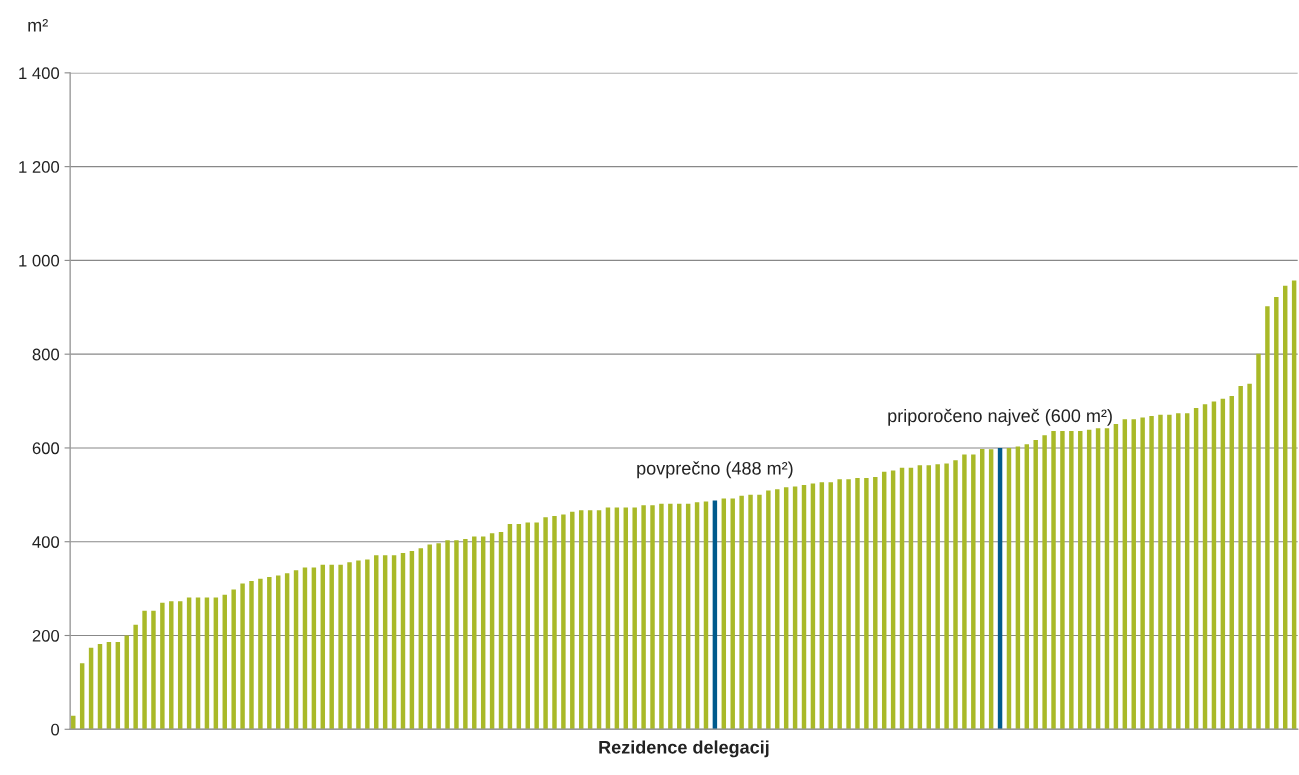 The image size is (1299, 775). I want to click on y-tick-label: 600, so click(46, 448).